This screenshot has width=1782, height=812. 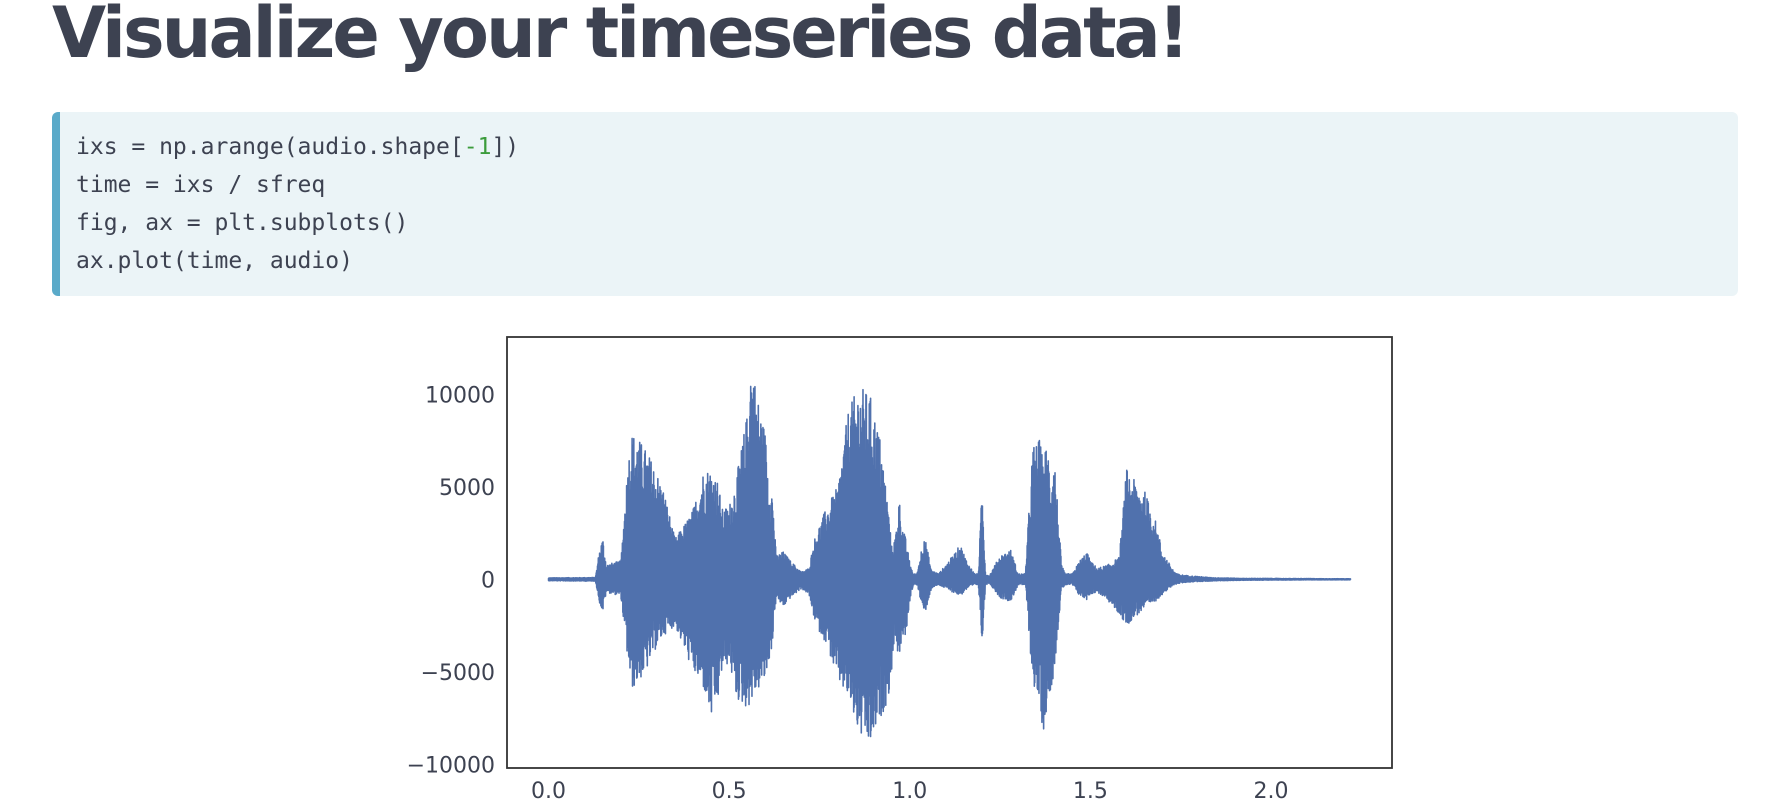 What do you see at coordinates (214, 261) in the screenshot?
I see `code-text: ax.plot(time, audio)` at bounding box center [214, 261].